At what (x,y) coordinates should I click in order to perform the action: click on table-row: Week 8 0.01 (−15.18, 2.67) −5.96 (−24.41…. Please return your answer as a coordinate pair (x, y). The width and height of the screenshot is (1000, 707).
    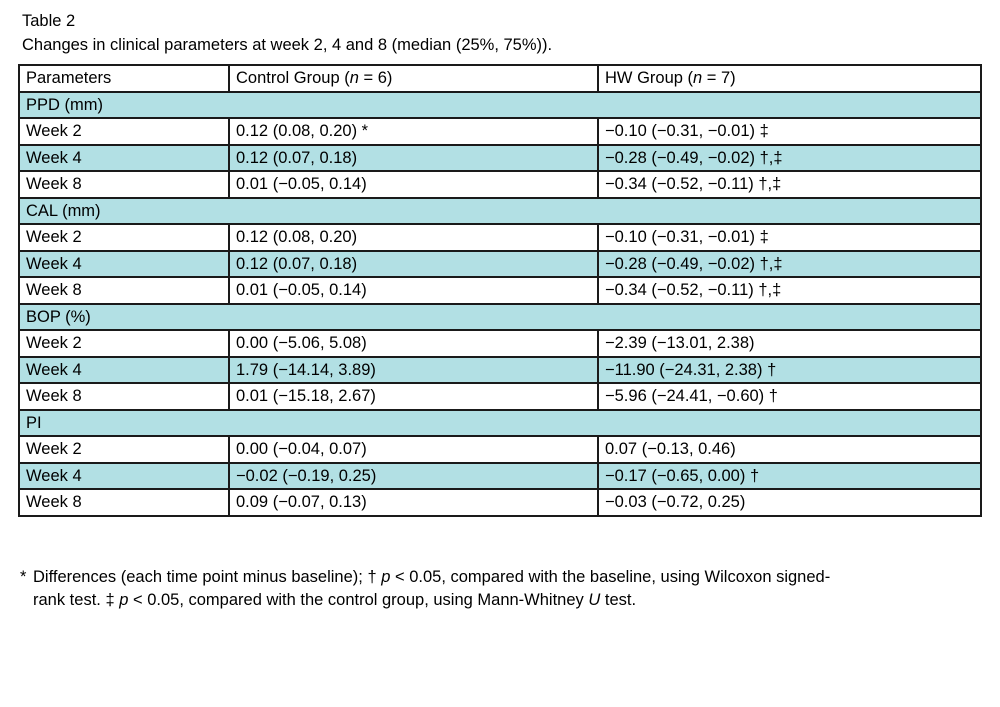
    Looking at the image, I should click on (500, 396).